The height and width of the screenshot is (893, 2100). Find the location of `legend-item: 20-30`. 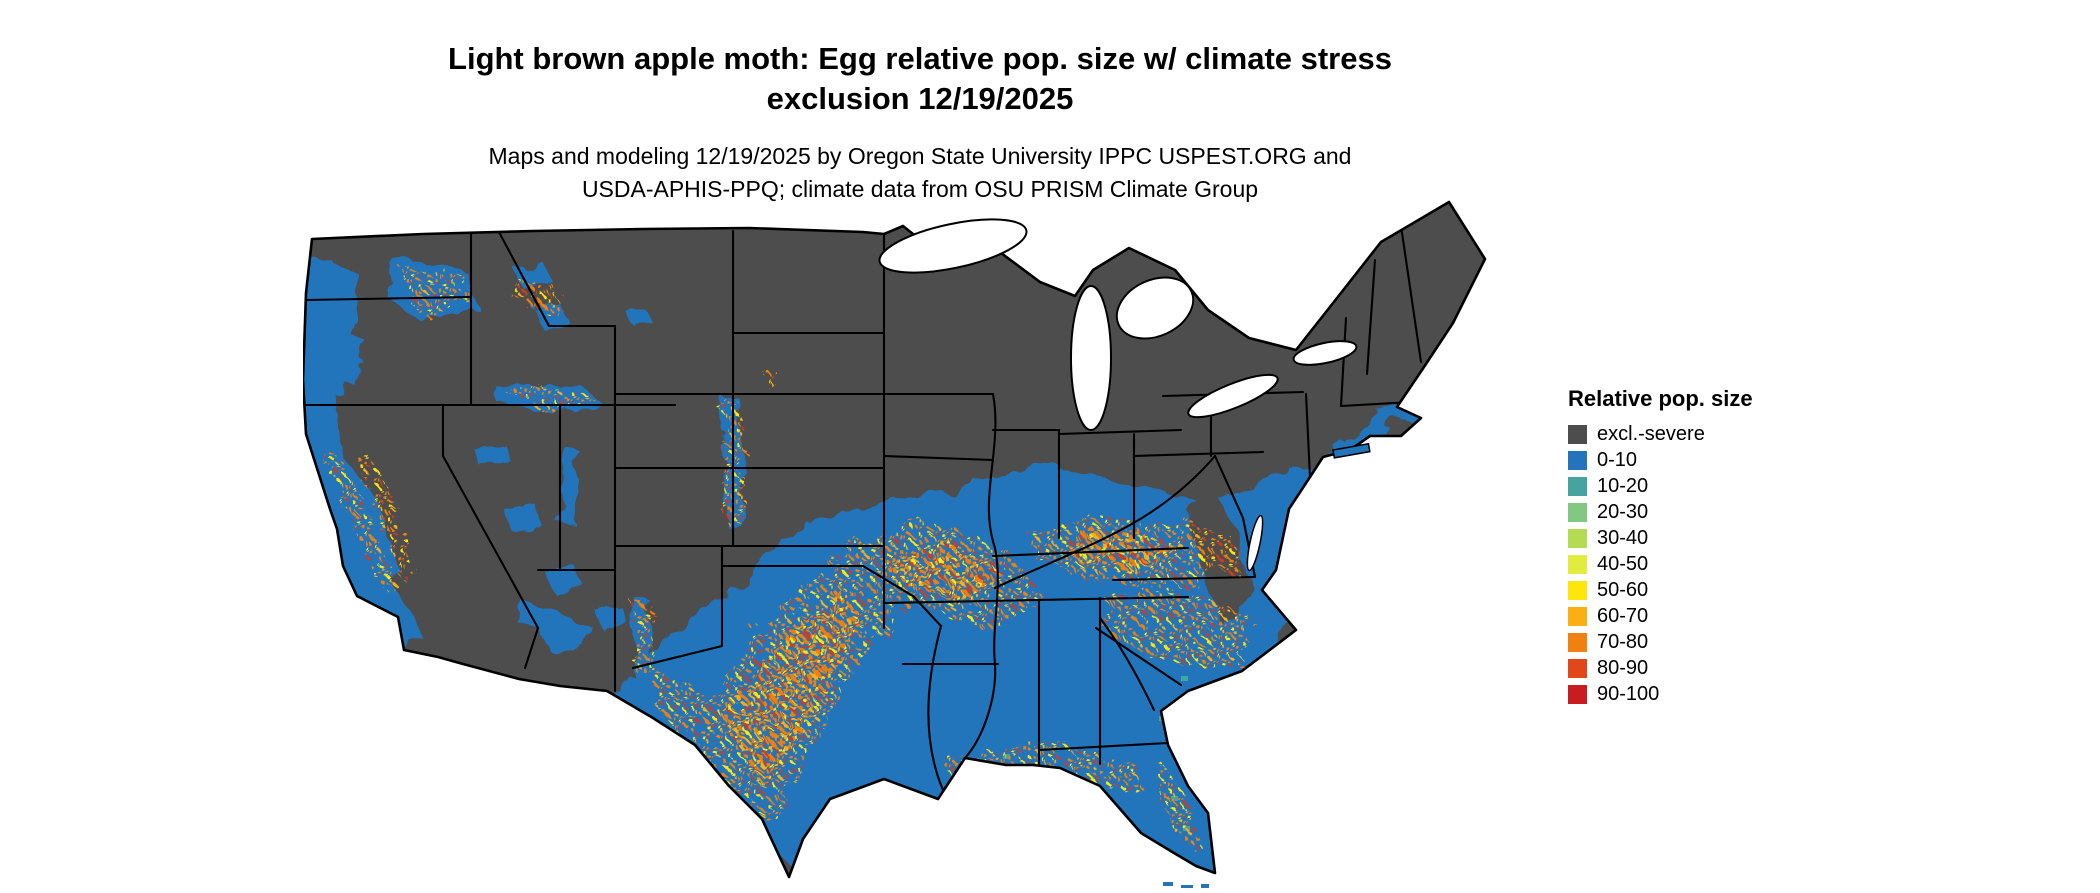

legend-item: 20-30 is located at coordinates (1698, 512).